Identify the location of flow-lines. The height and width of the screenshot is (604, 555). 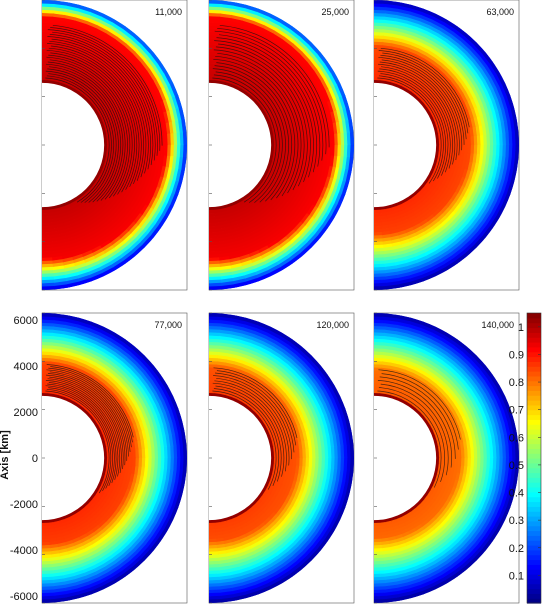
(104, 113).